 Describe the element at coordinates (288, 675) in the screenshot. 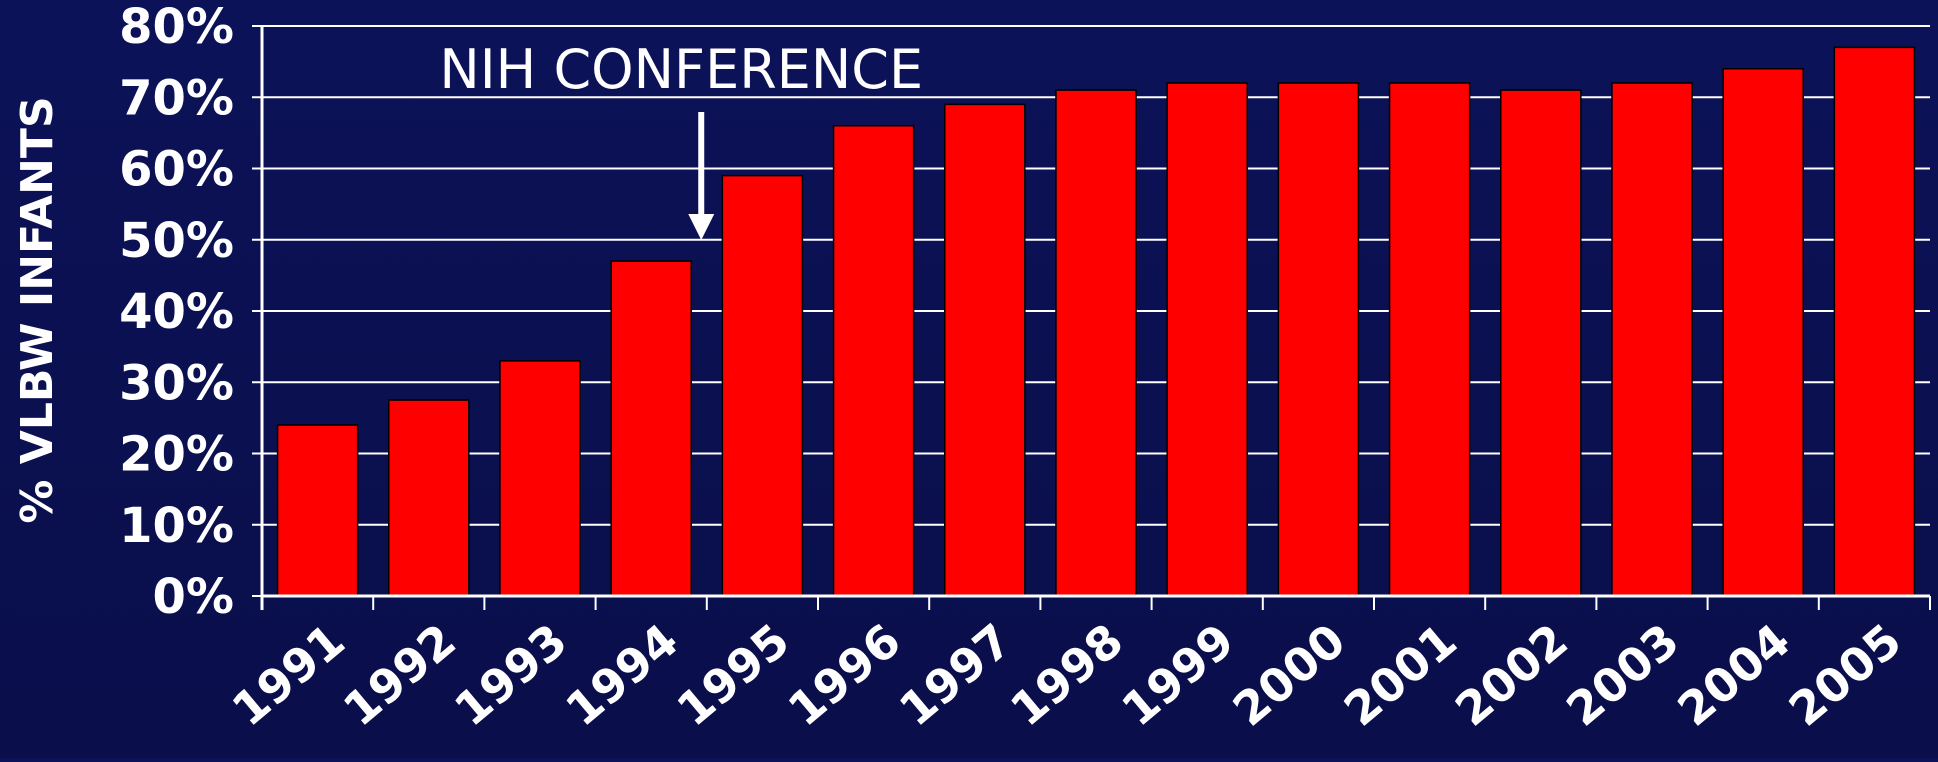

I see `x-tick-label: 1991` at that location.